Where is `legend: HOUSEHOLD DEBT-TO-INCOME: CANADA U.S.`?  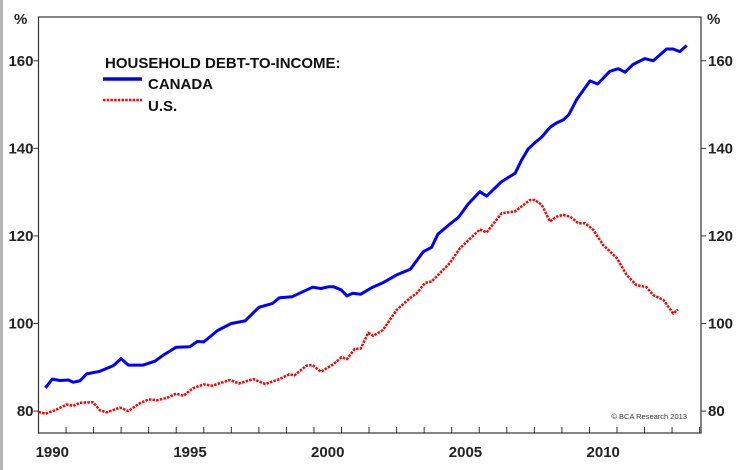
legend: HOUSEHOLD DEBT-TO-INCOME: CANADA U.S. is located at coordinates (222, 85).